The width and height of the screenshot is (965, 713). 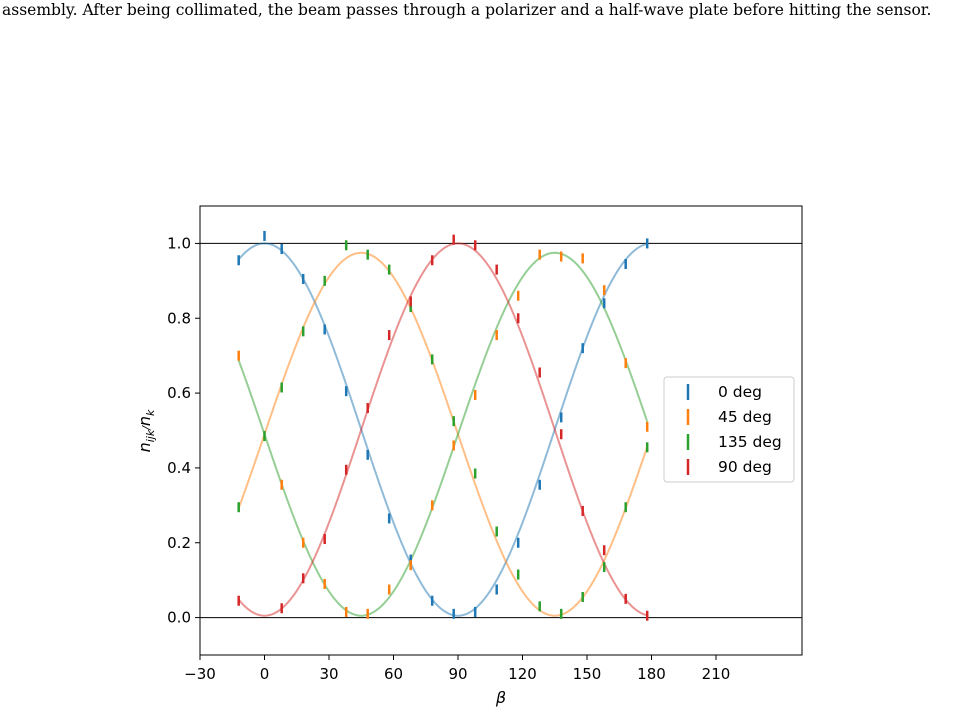 I want to click on legend-label-1: 45 deg, so click(x=745, y=417).